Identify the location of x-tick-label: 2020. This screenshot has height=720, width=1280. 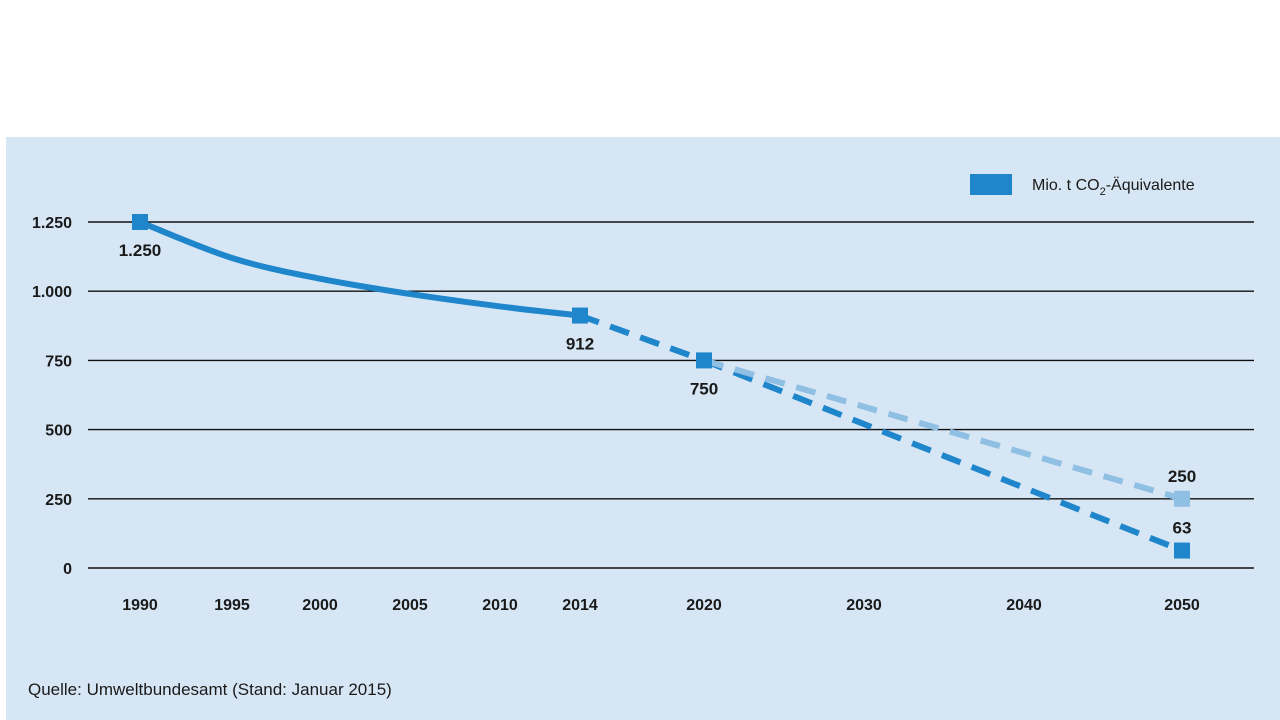
(704, 605).